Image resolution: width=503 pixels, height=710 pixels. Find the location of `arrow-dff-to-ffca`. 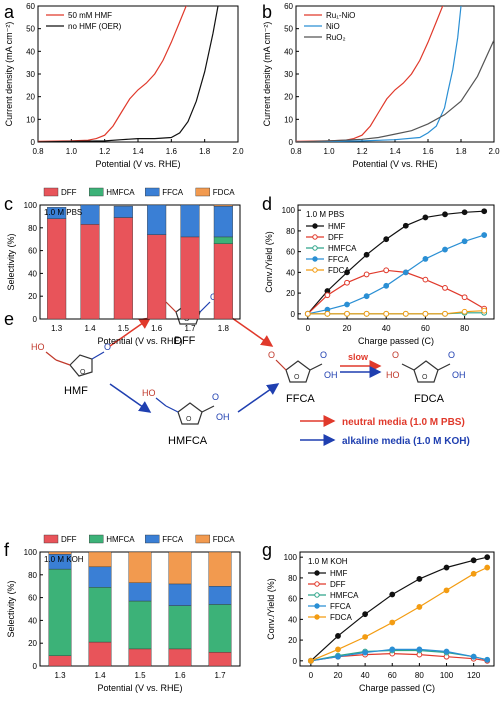

arrow-dff-to-ffca is located at coordinates (252, 332).